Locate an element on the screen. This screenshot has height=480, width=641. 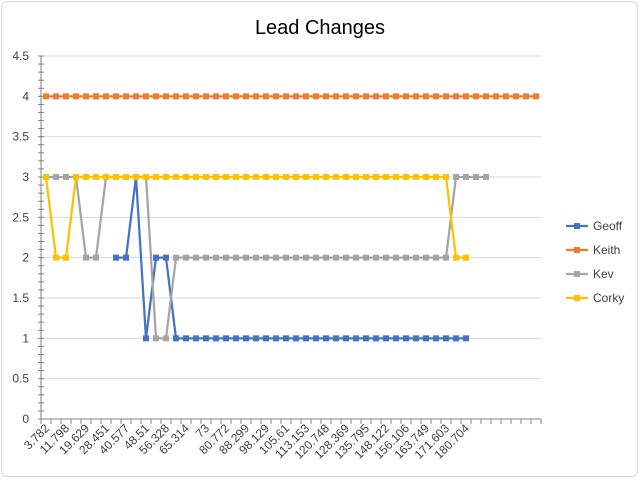
legend-item: Kev is located at coordinates (590, 274).